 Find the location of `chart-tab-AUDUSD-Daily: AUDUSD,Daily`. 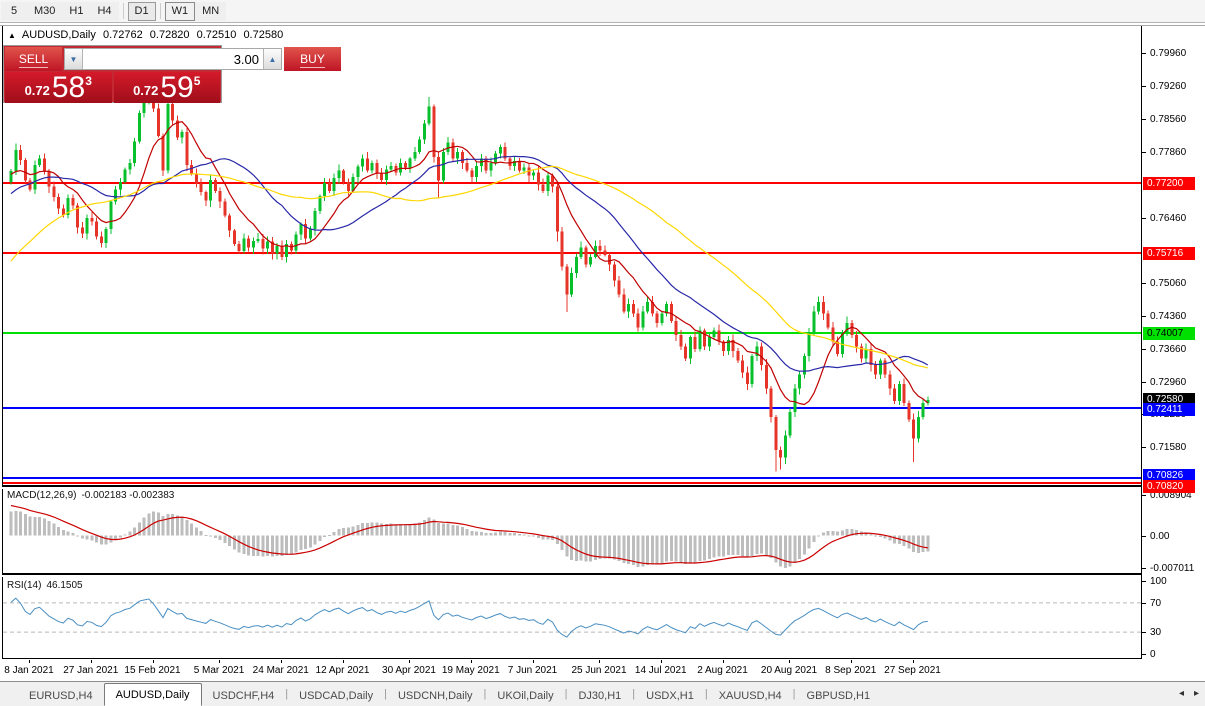

chart-tab-AUDUSD-Daily: AUDUSD,Daily is located at coordinates (152, 694).